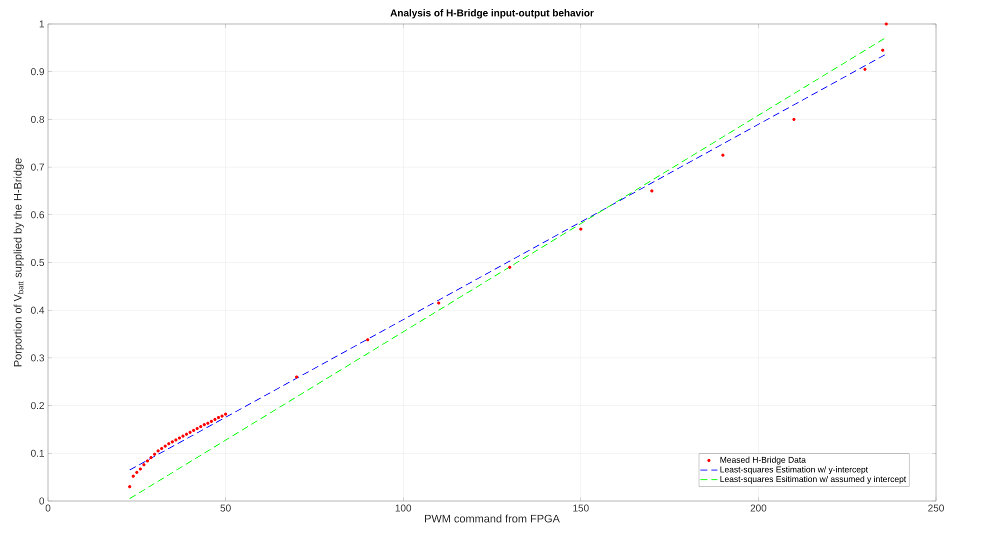  Describe the element at coordinates (225, 508) in the screenshot. I see `x-tick-label: 50` at that location.